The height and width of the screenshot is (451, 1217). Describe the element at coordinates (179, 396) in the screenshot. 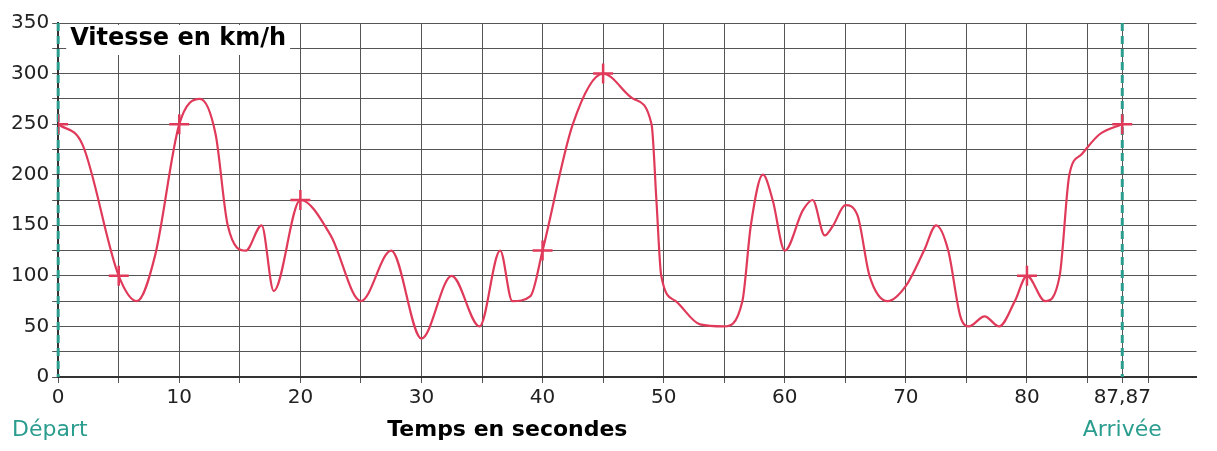

I see `x-tick-label: 10` at that location.